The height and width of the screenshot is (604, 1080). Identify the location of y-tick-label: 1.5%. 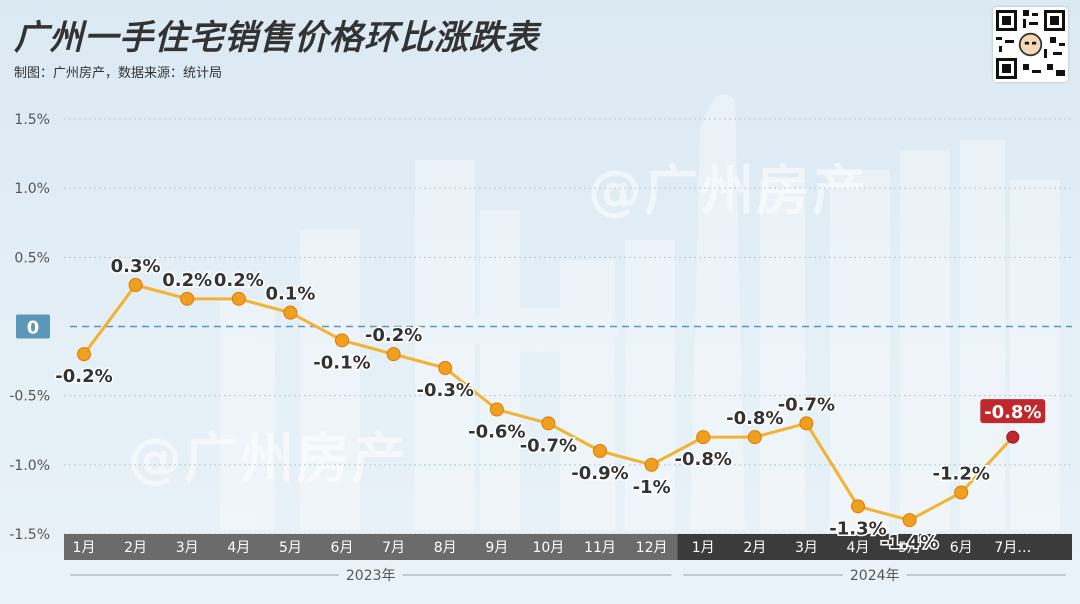
(32, 120).